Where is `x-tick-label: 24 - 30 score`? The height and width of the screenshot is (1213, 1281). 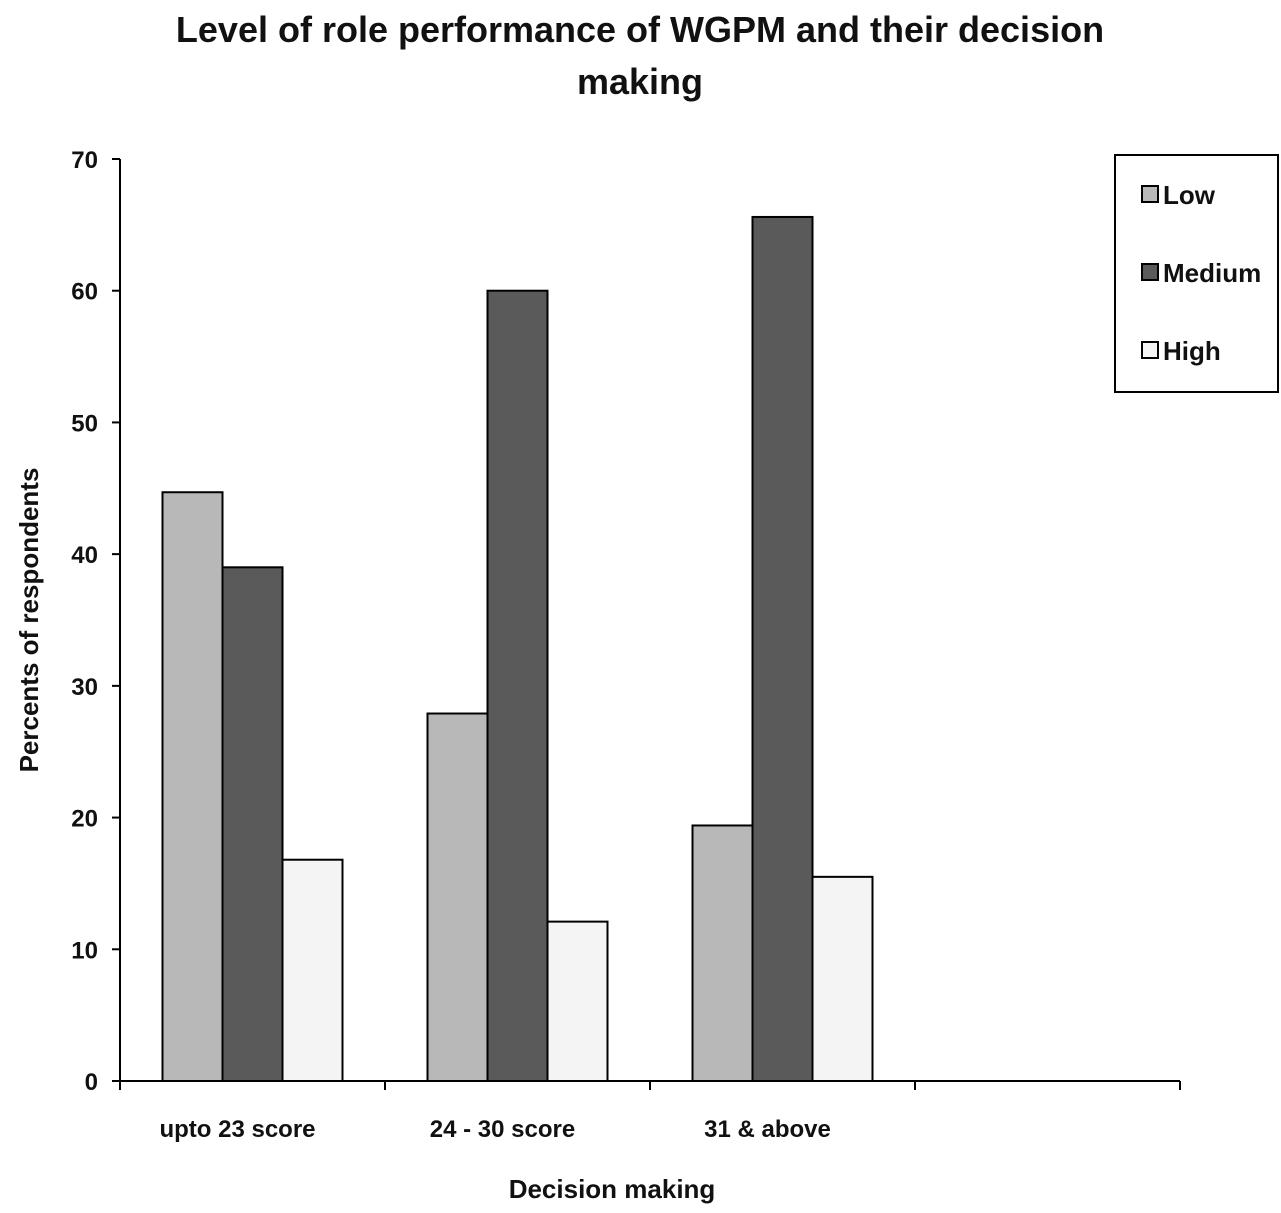 x-tick-label: 24 - 30 score is located at coordinates (502, 1129).